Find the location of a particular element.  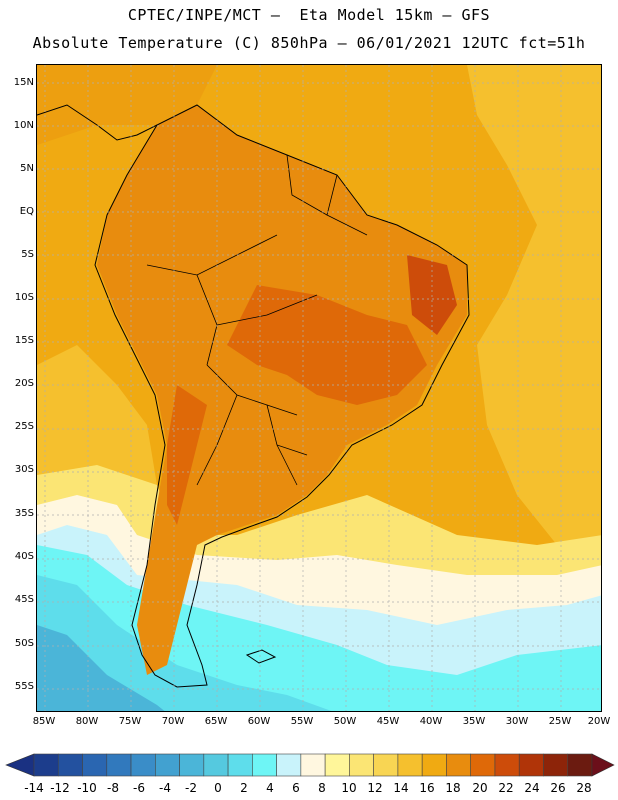

temperature-field-20-22-caribbean is located at coordinates (127, 105).